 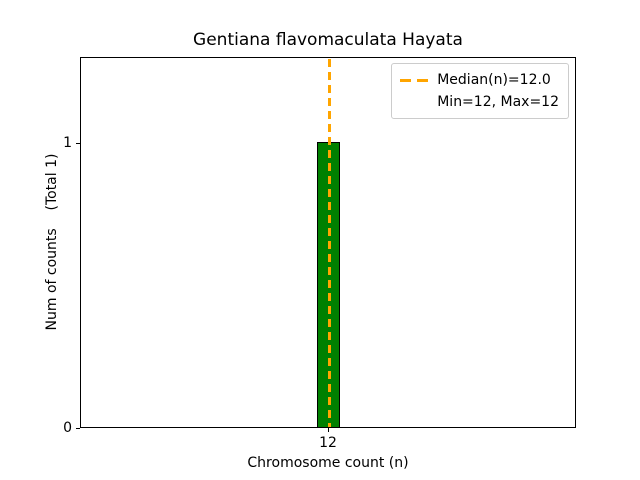 I want to click on legend-entry-minmax-label: Min=12, Max=12, so click(x=498, y=102).